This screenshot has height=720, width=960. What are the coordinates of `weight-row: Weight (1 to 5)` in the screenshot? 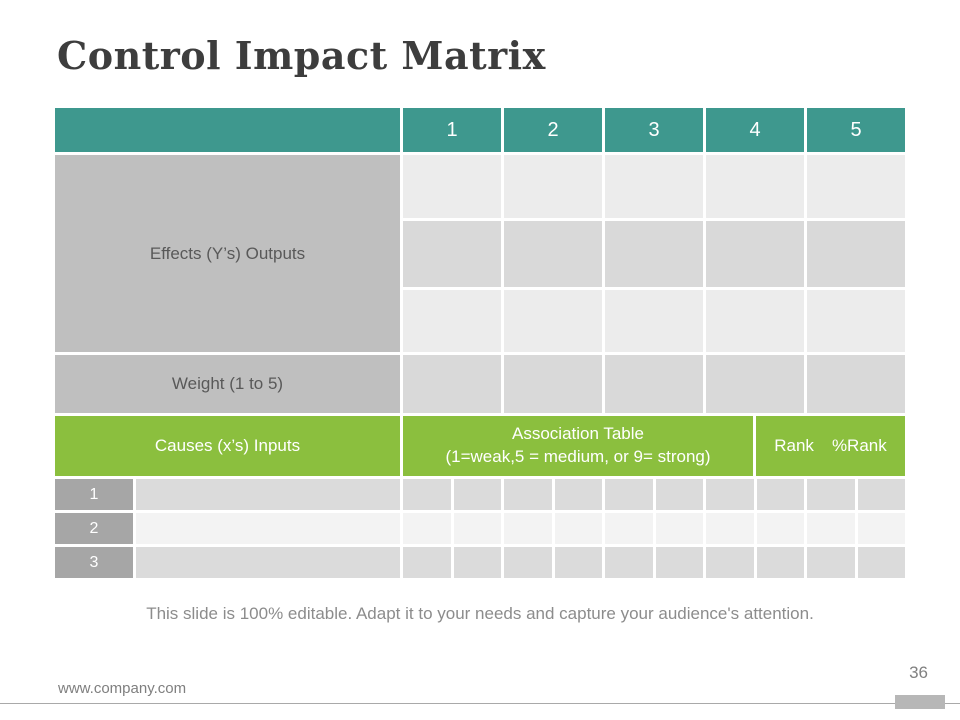 It's located at (480, 384).